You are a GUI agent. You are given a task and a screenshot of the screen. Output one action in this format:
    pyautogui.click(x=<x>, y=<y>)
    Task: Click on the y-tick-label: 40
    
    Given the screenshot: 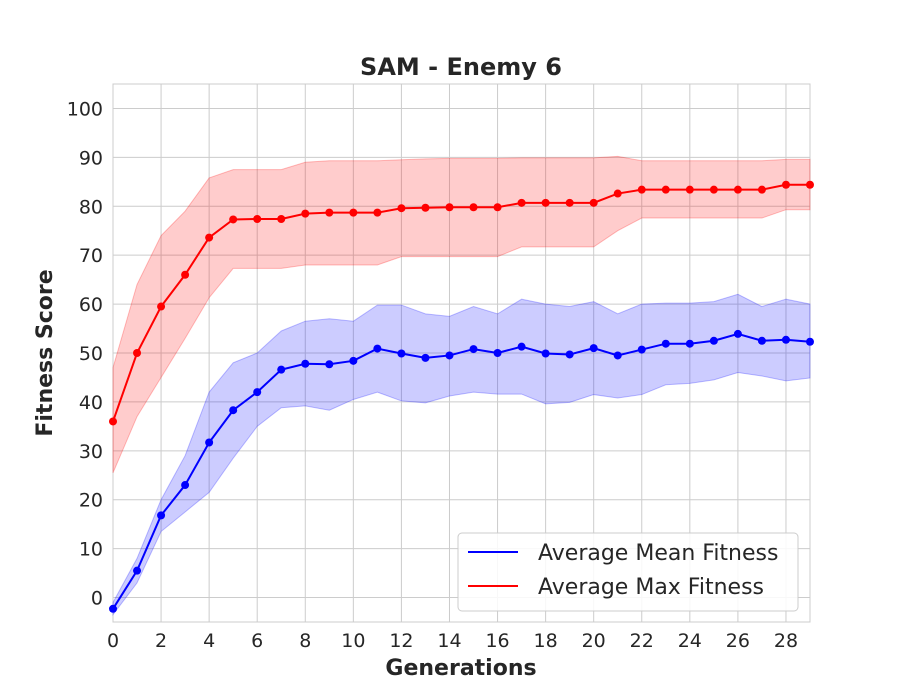 What is the action you would take?
    pyautogui.click(x=91, y=403)
    